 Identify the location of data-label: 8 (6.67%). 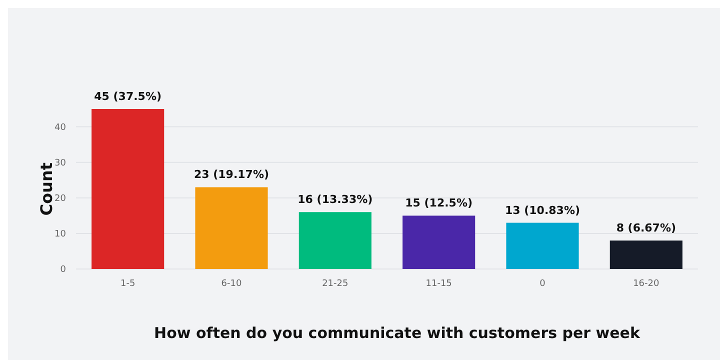
(646, 228).